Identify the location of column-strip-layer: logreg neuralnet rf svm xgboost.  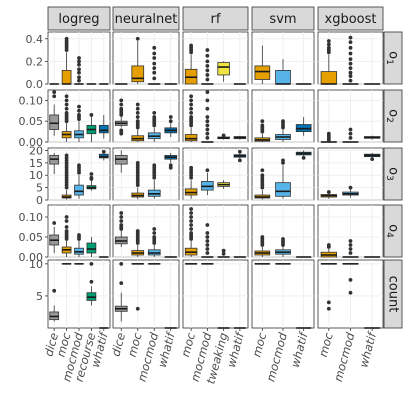
(215, 18).